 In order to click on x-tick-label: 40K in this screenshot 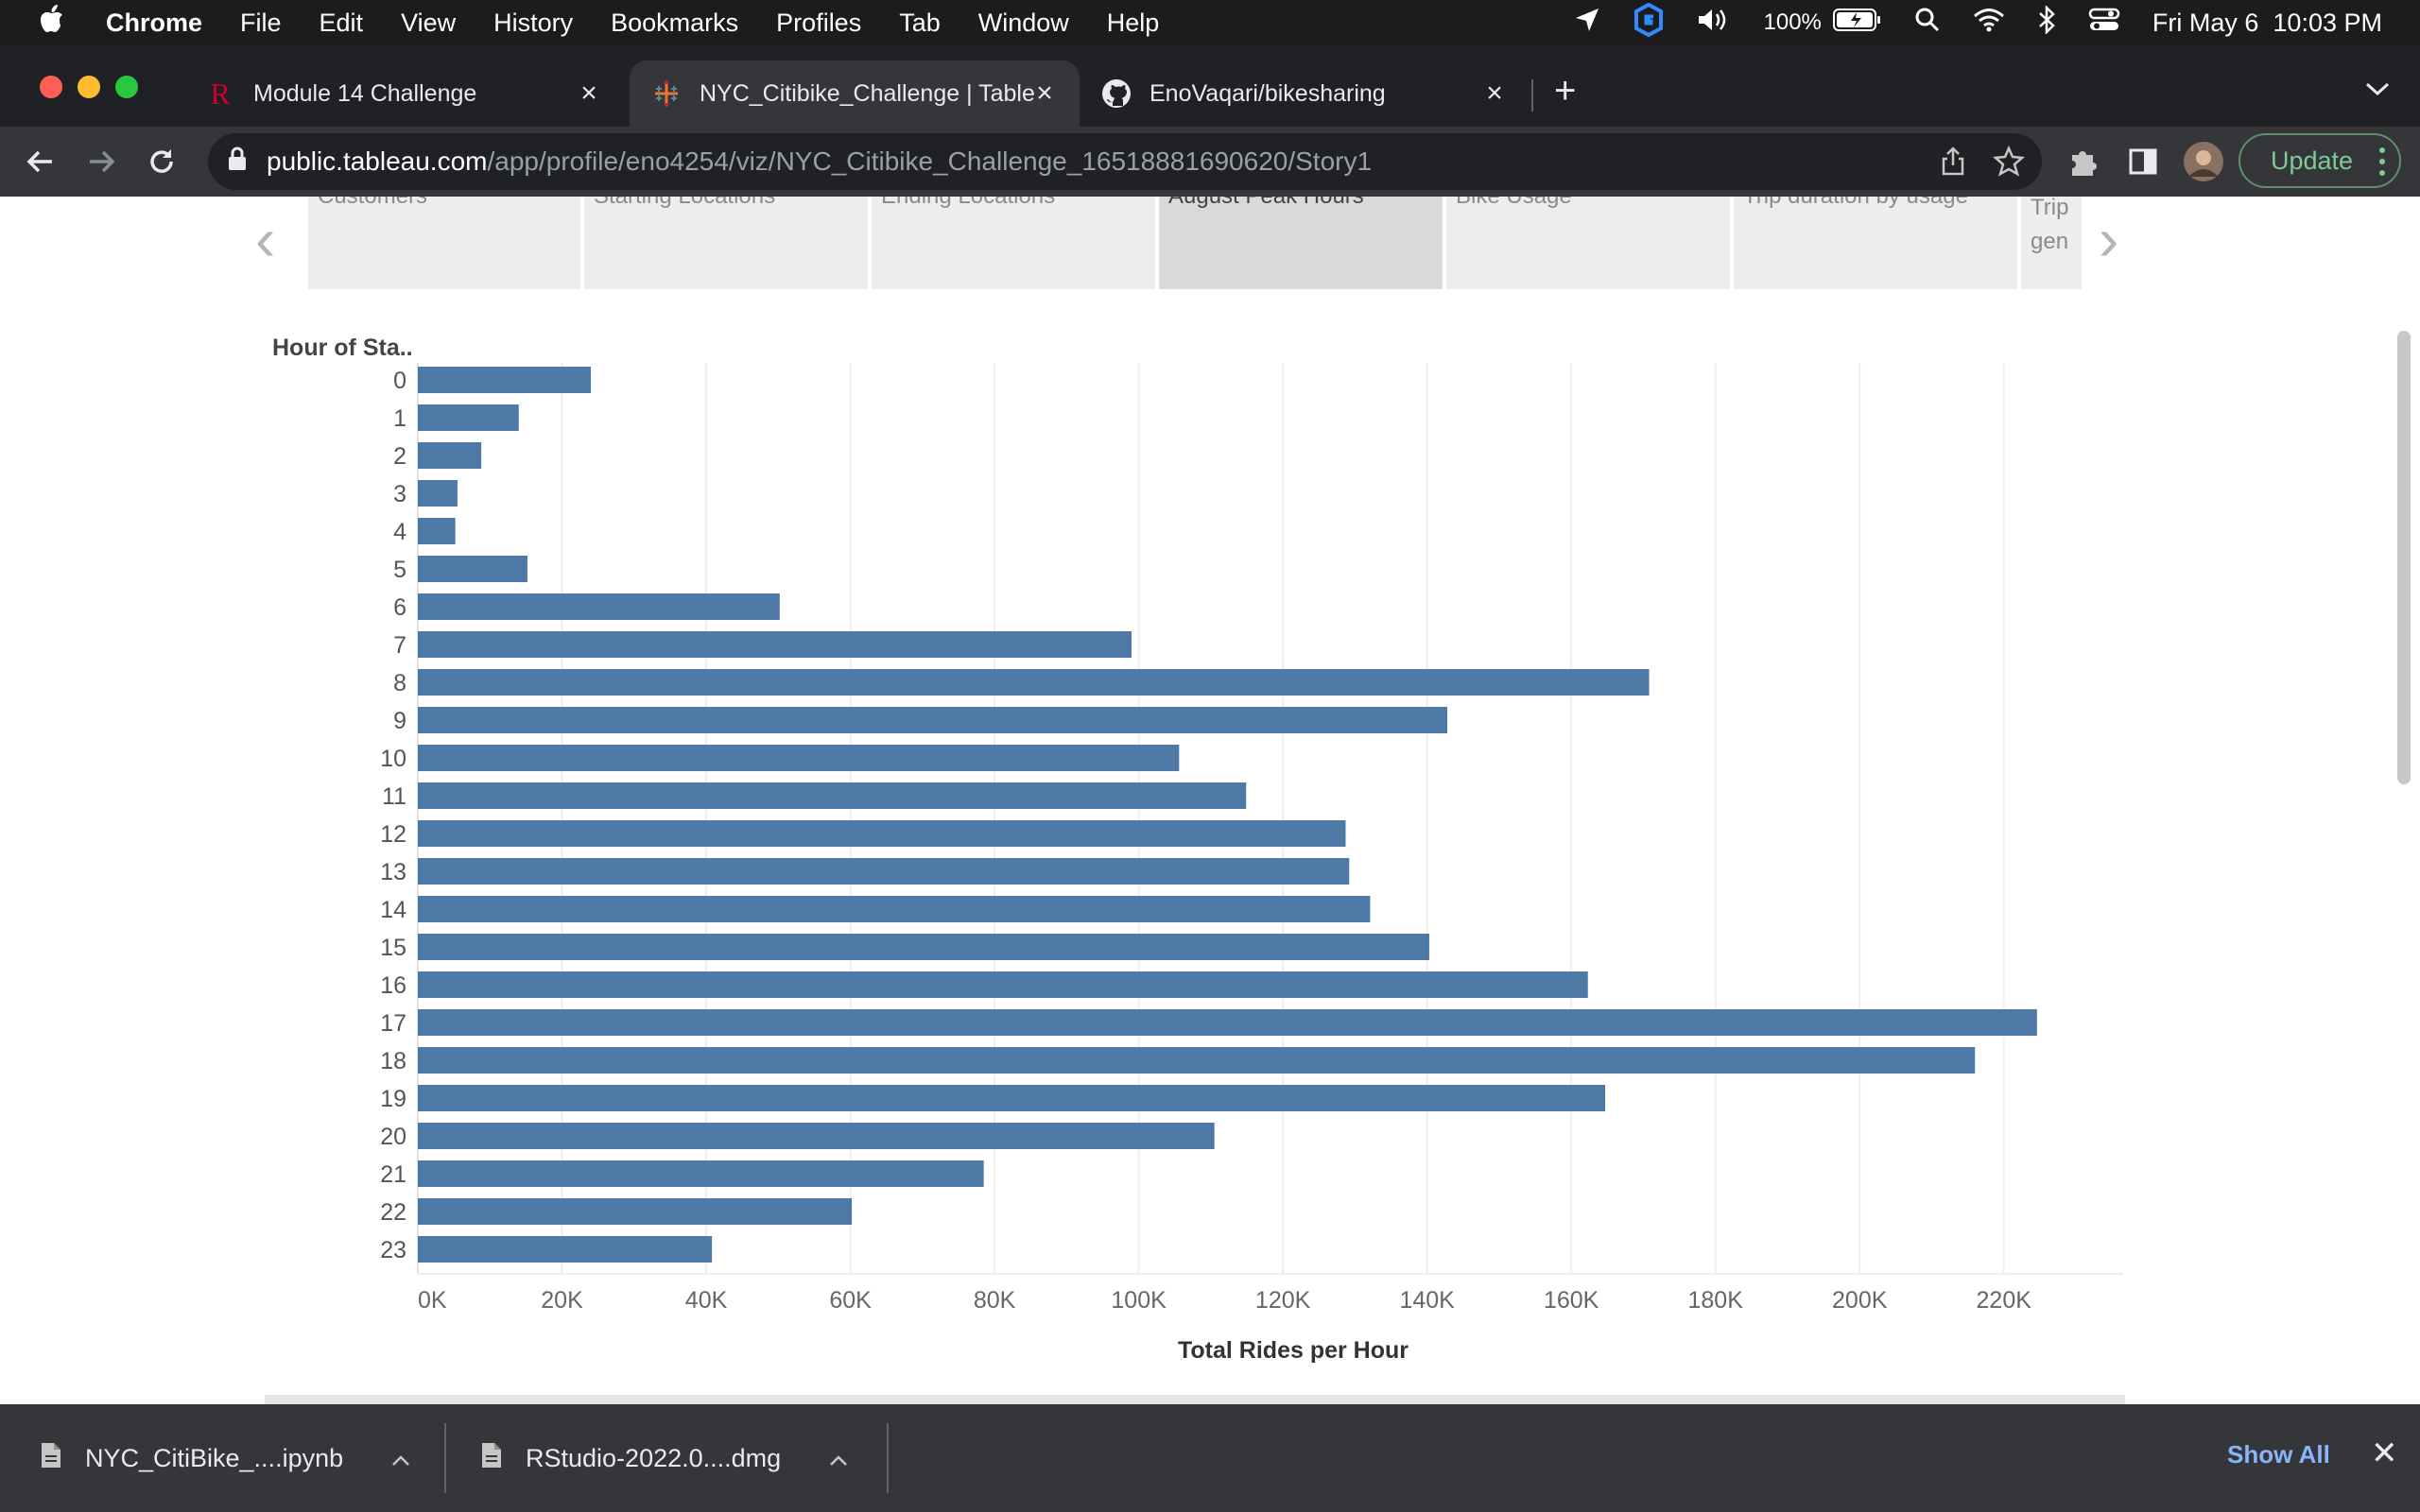, I will do `click(706, 1300)`.